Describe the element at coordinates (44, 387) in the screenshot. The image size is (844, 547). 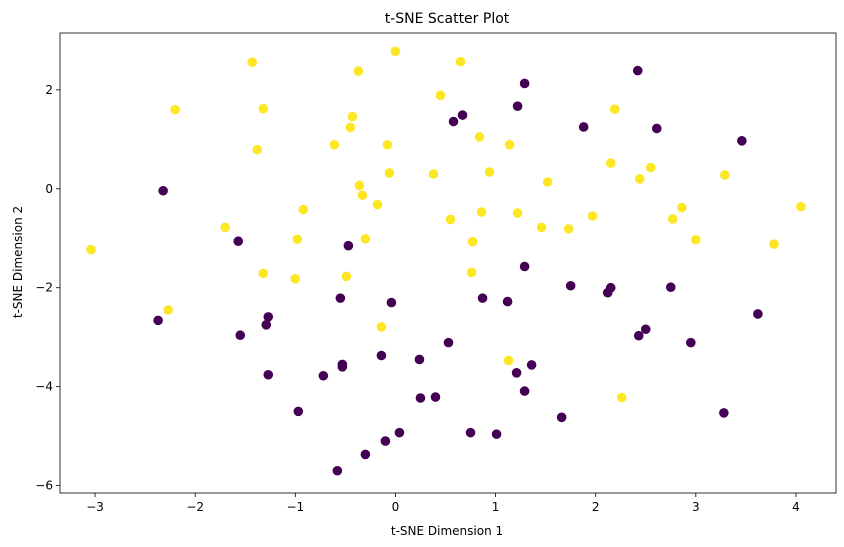
I see `y-tick-label: −4` at that location.